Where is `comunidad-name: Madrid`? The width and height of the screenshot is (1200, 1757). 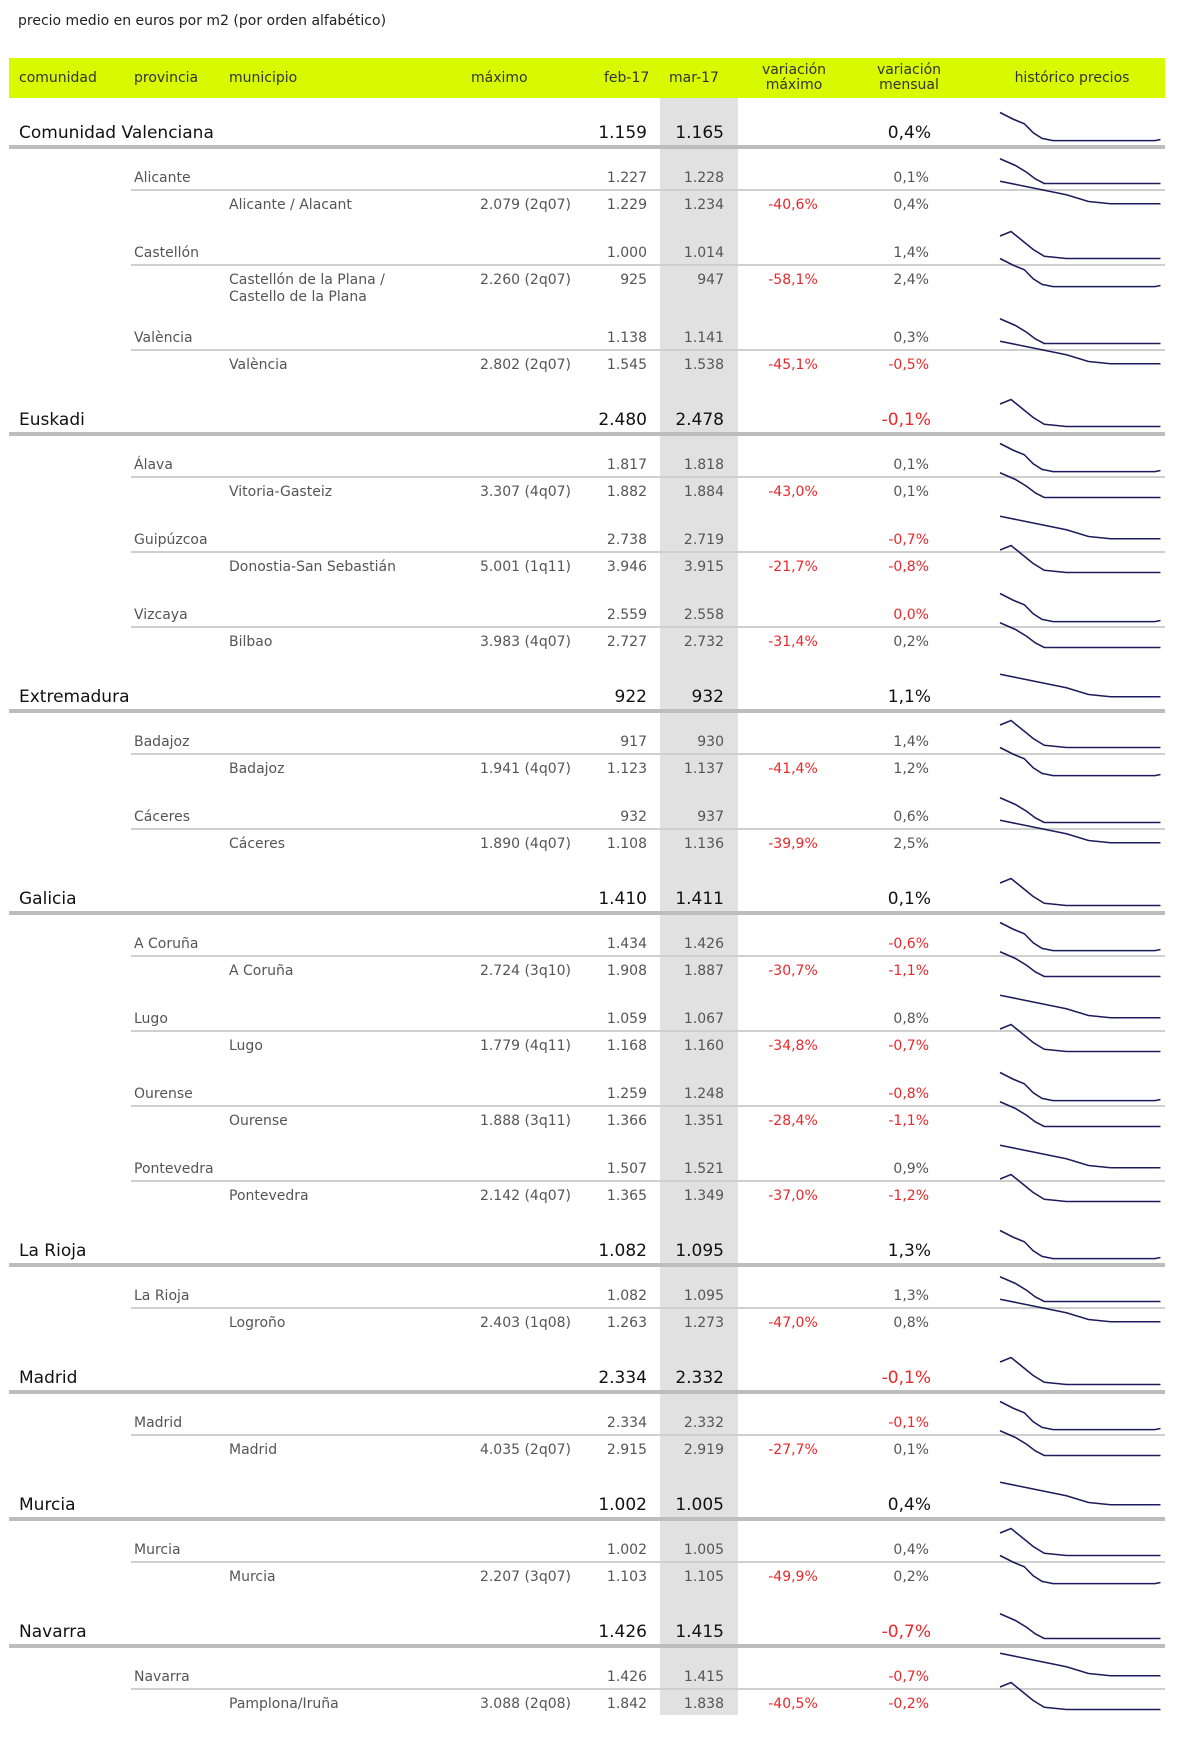 comunidad-name: Madrid is located at coordinates (48, 1378).